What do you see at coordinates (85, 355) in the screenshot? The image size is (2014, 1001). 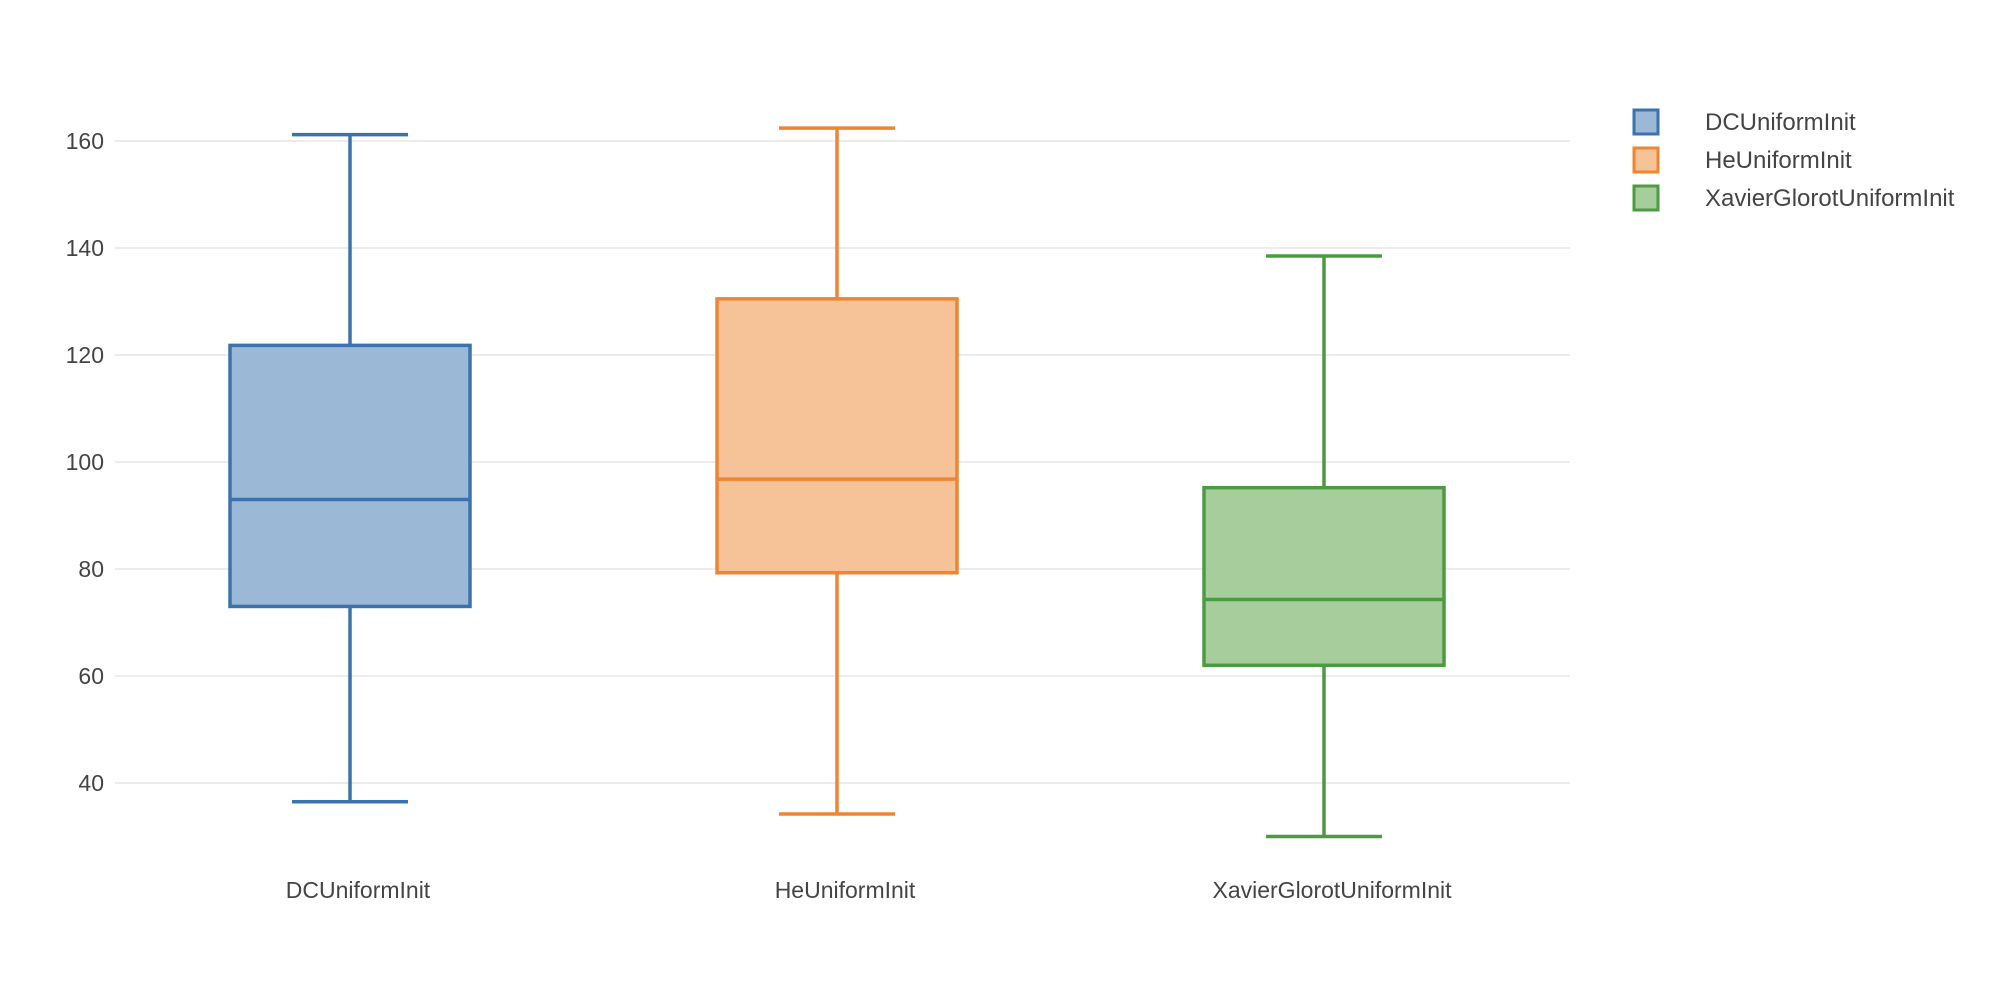 I see `y-tick-label: 120` at bounding box center [85, 355].